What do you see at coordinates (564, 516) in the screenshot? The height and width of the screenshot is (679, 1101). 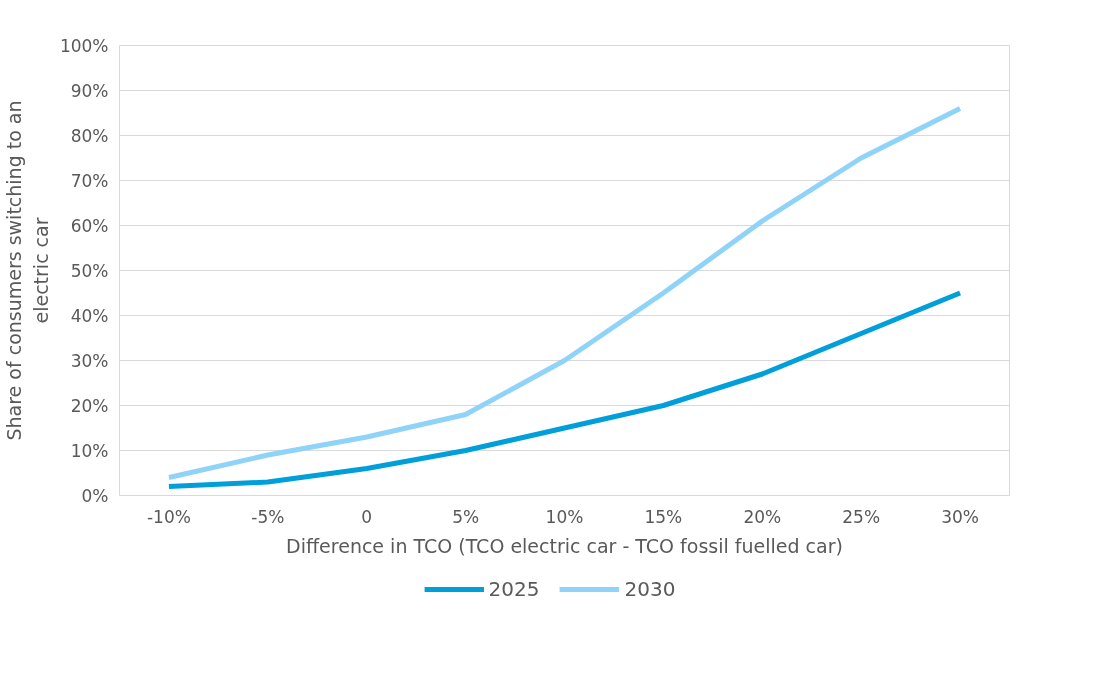 I see `x-tick-label: 10%` at bounding box center [564, 516].